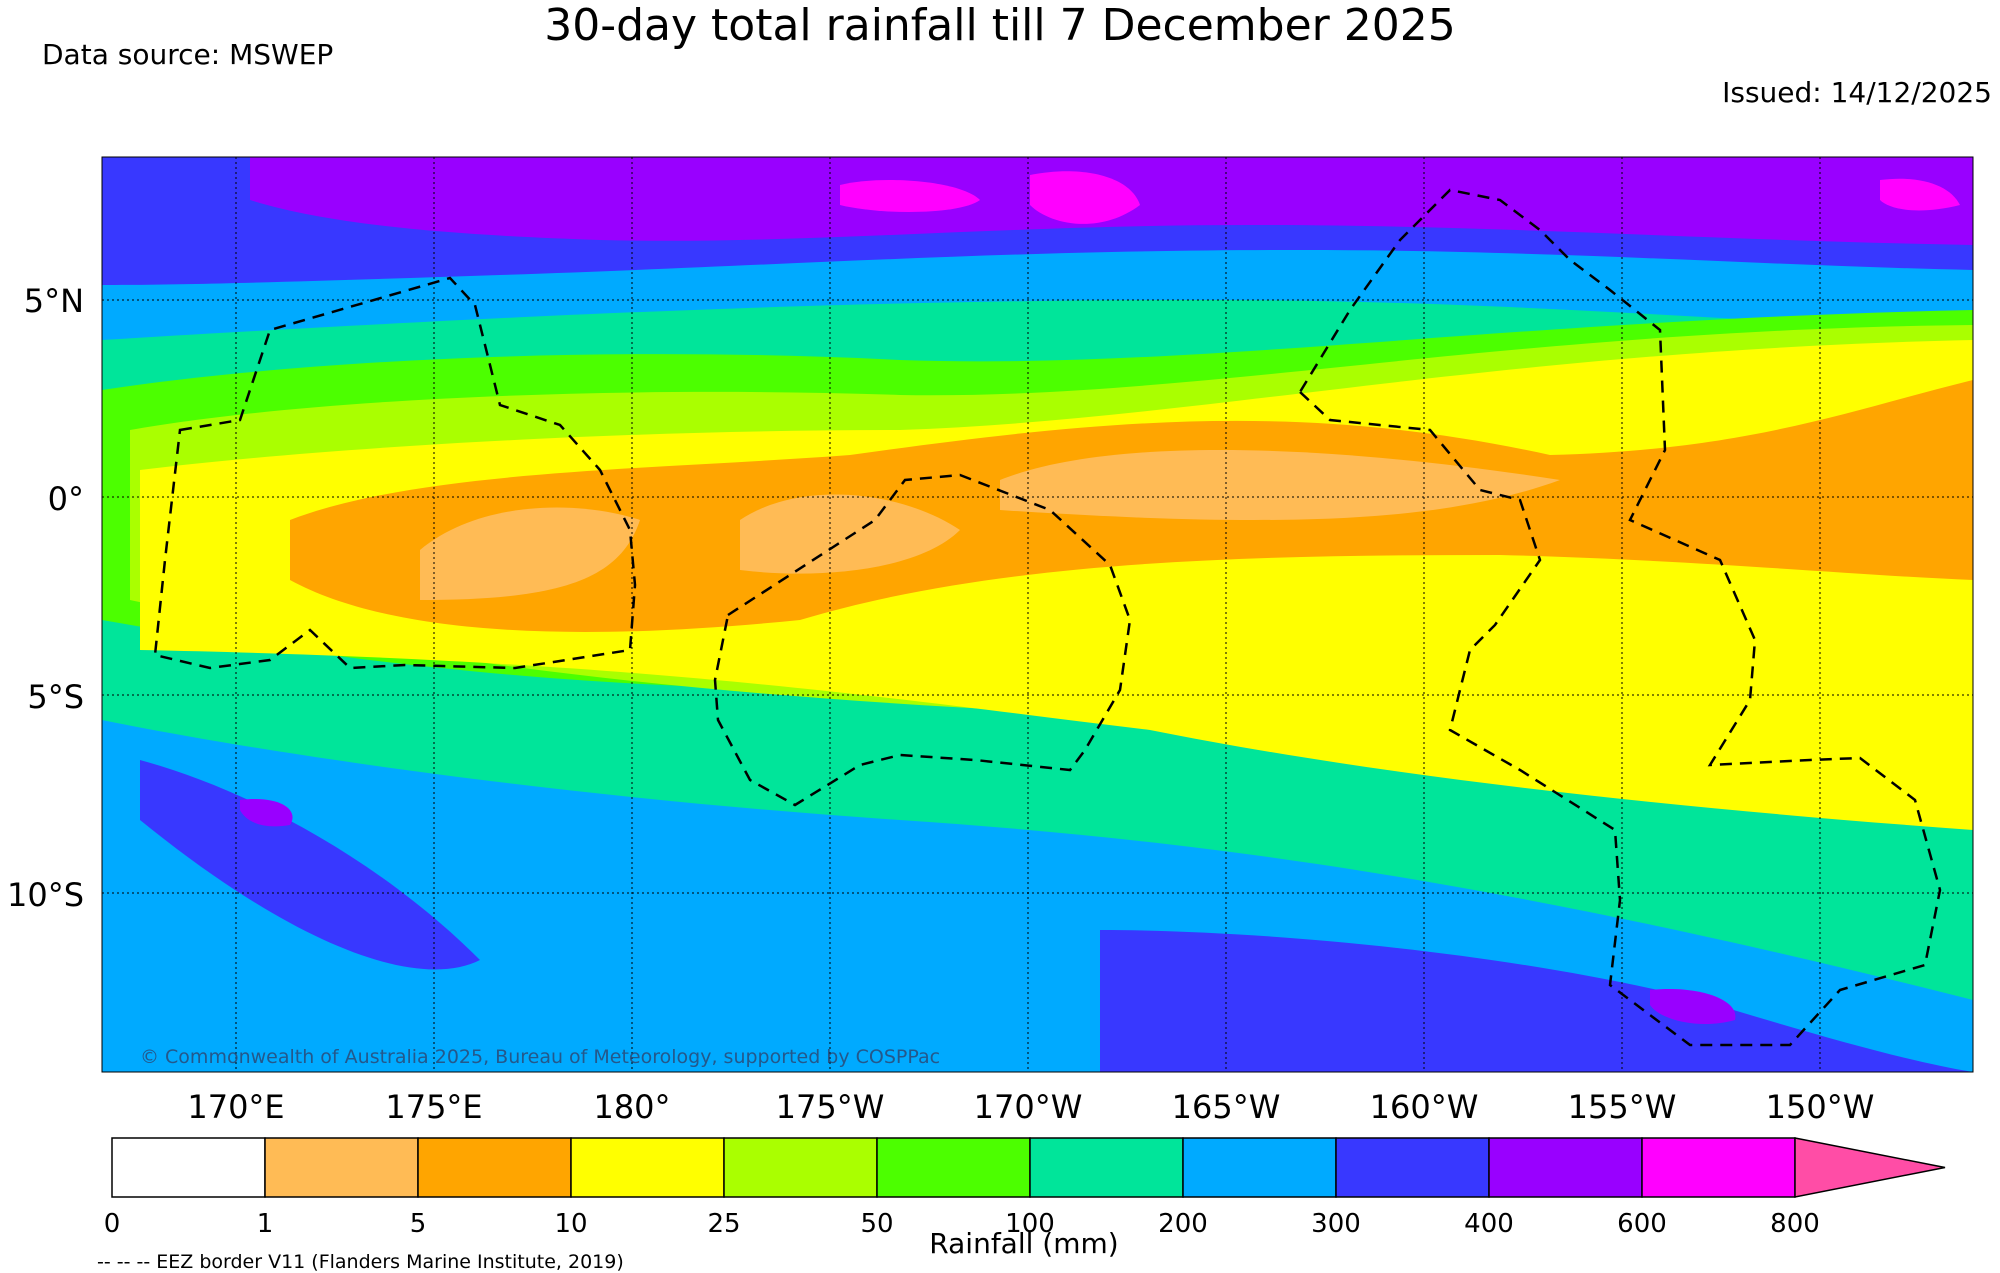  Describe the element at coordinates (1424, 1107) in the screenshot. I see `lon-label-160w: 160°W` at that location.